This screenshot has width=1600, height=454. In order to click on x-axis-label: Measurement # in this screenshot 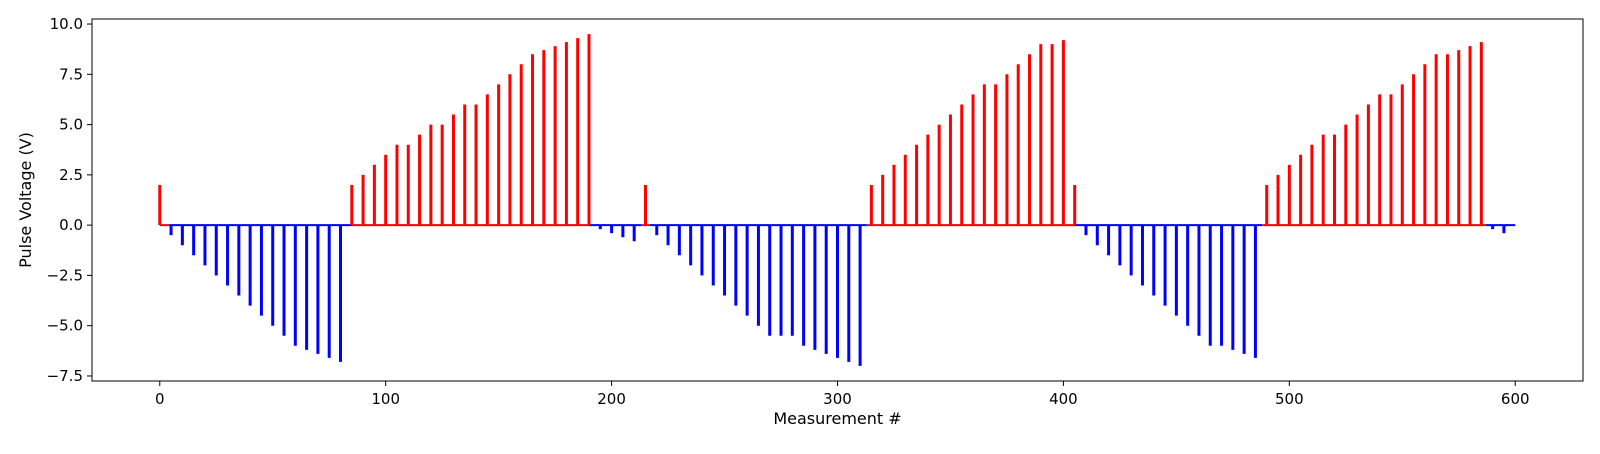, I will do `click(837, 418)`.